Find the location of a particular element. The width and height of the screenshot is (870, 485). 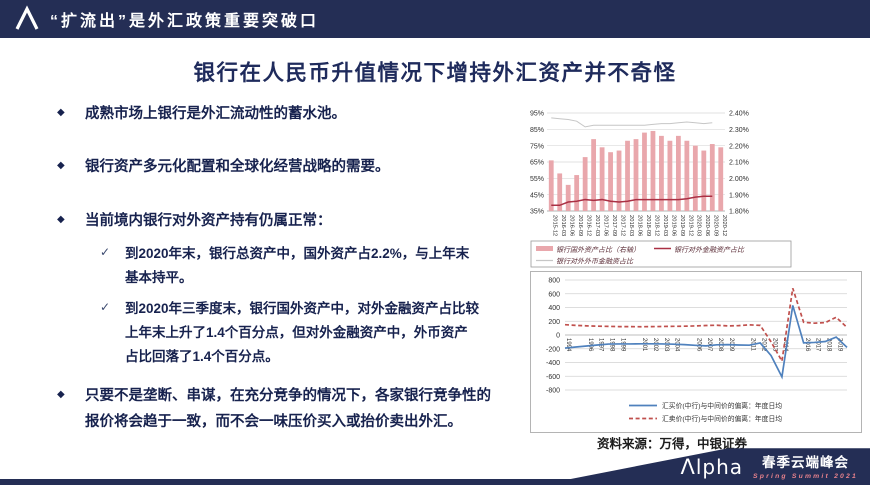

svg-text: 2016-09 is located at coordinates (580, 225).